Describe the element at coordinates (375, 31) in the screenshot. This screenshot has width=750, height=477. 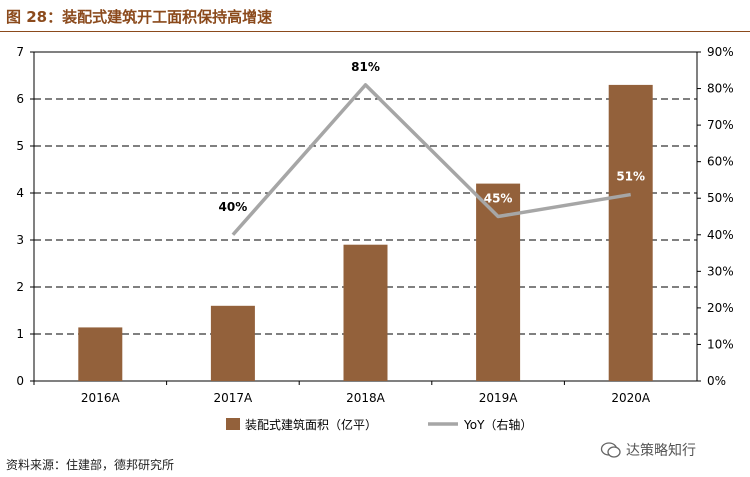
I see `title-divider` at that location.